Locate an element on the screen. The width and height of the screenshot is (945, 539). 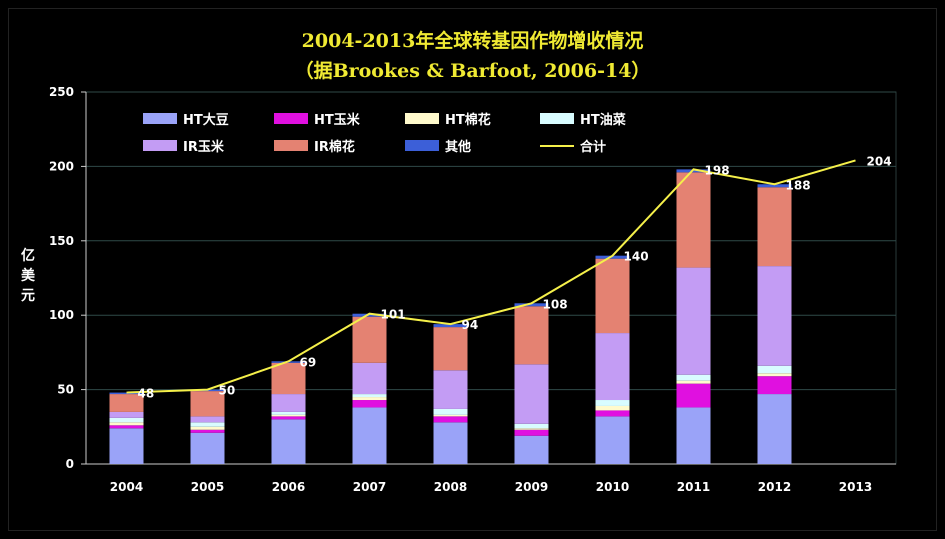
legend-label: HT油菜 is located at coordinates (603, 120).